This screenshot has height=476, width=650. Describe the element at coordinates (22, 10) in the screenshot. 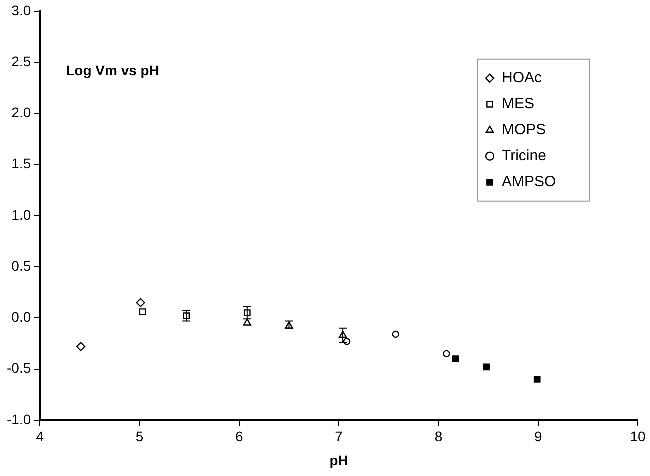

I see `y-tick-label: 3.0` at that location.